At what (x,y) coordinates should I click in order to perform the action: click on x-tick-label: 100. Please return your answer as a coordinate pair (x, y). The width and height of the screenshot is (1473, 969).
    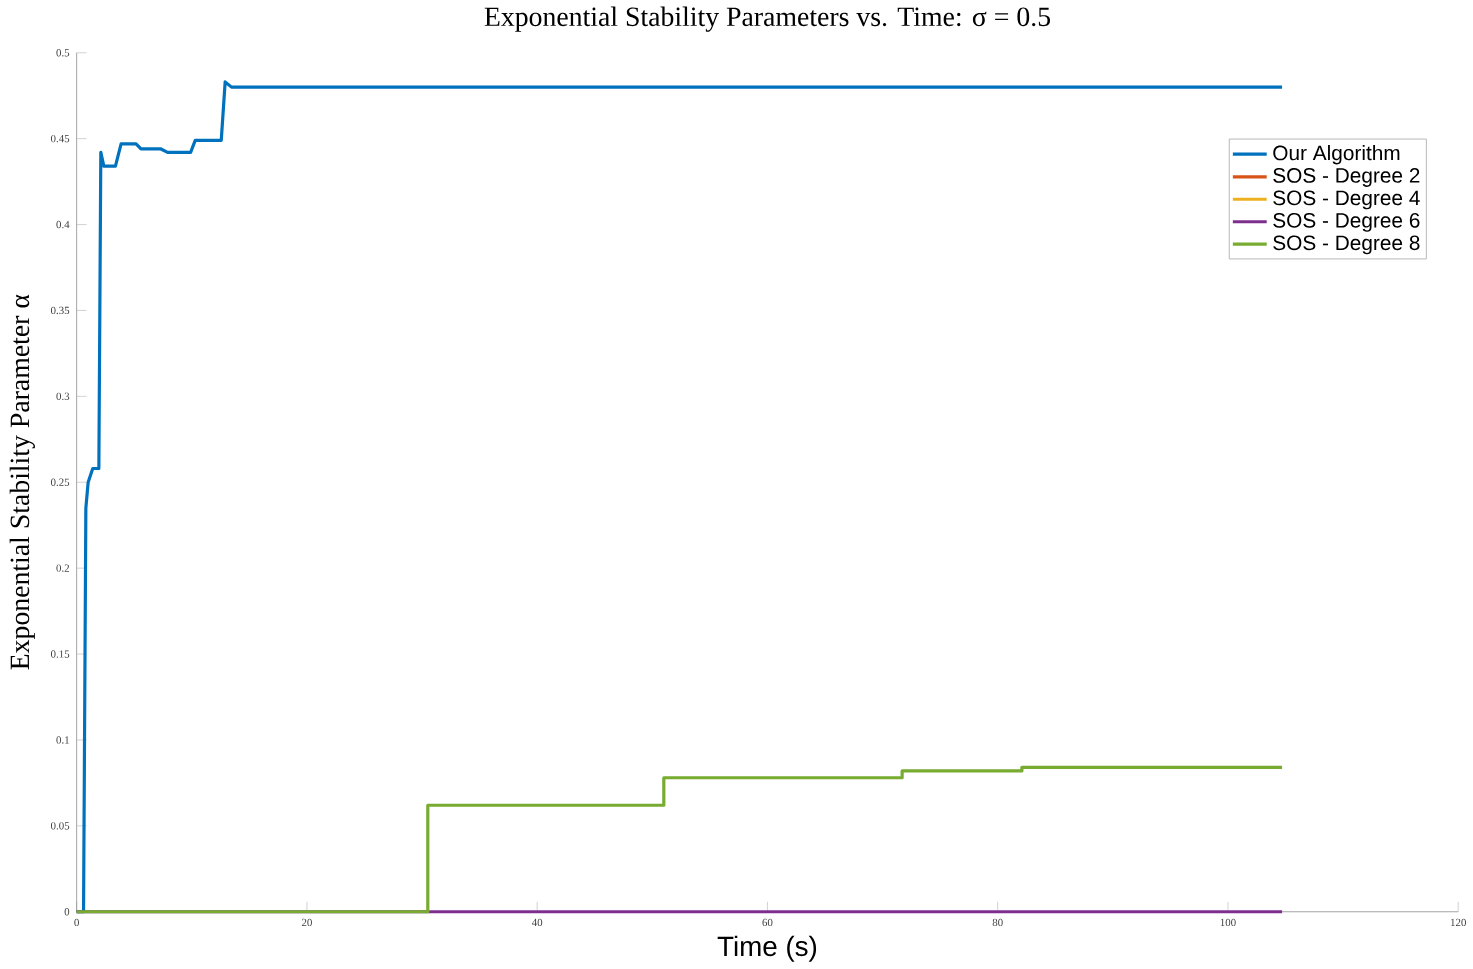
    Looking at the image, I should click on (1228, 922).